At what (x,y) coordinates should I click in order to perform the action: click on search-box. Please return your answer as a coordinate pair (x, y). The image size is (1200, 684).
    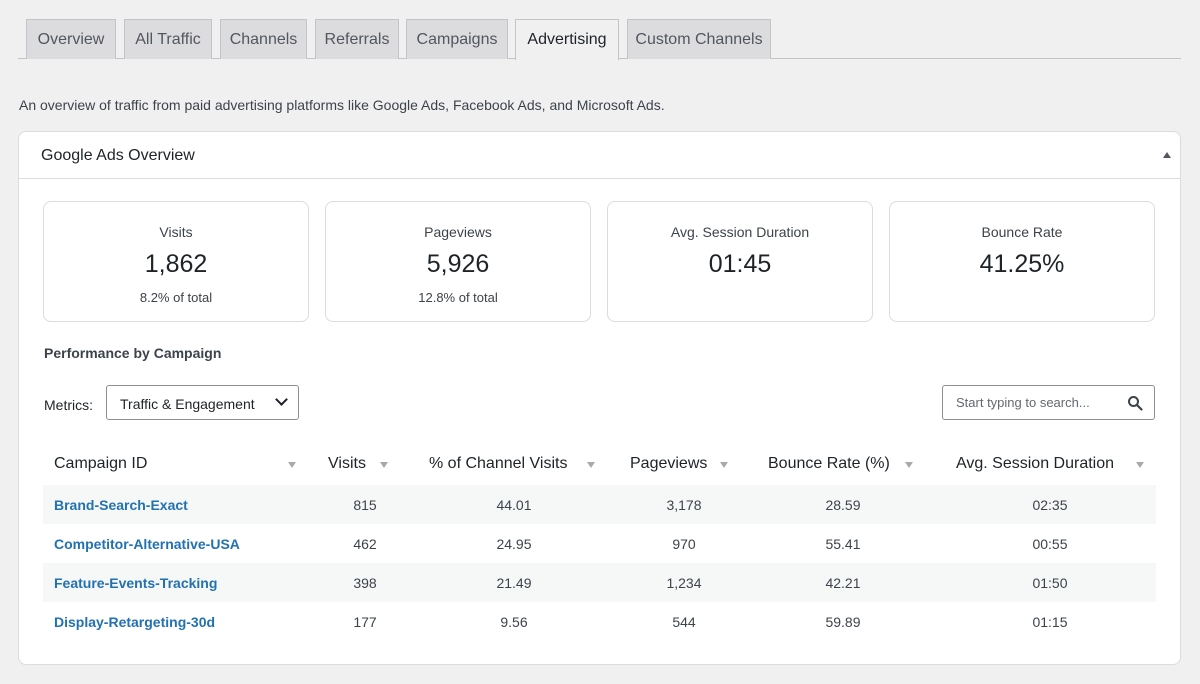
    Looking at the image, I should click on (1048, 402).